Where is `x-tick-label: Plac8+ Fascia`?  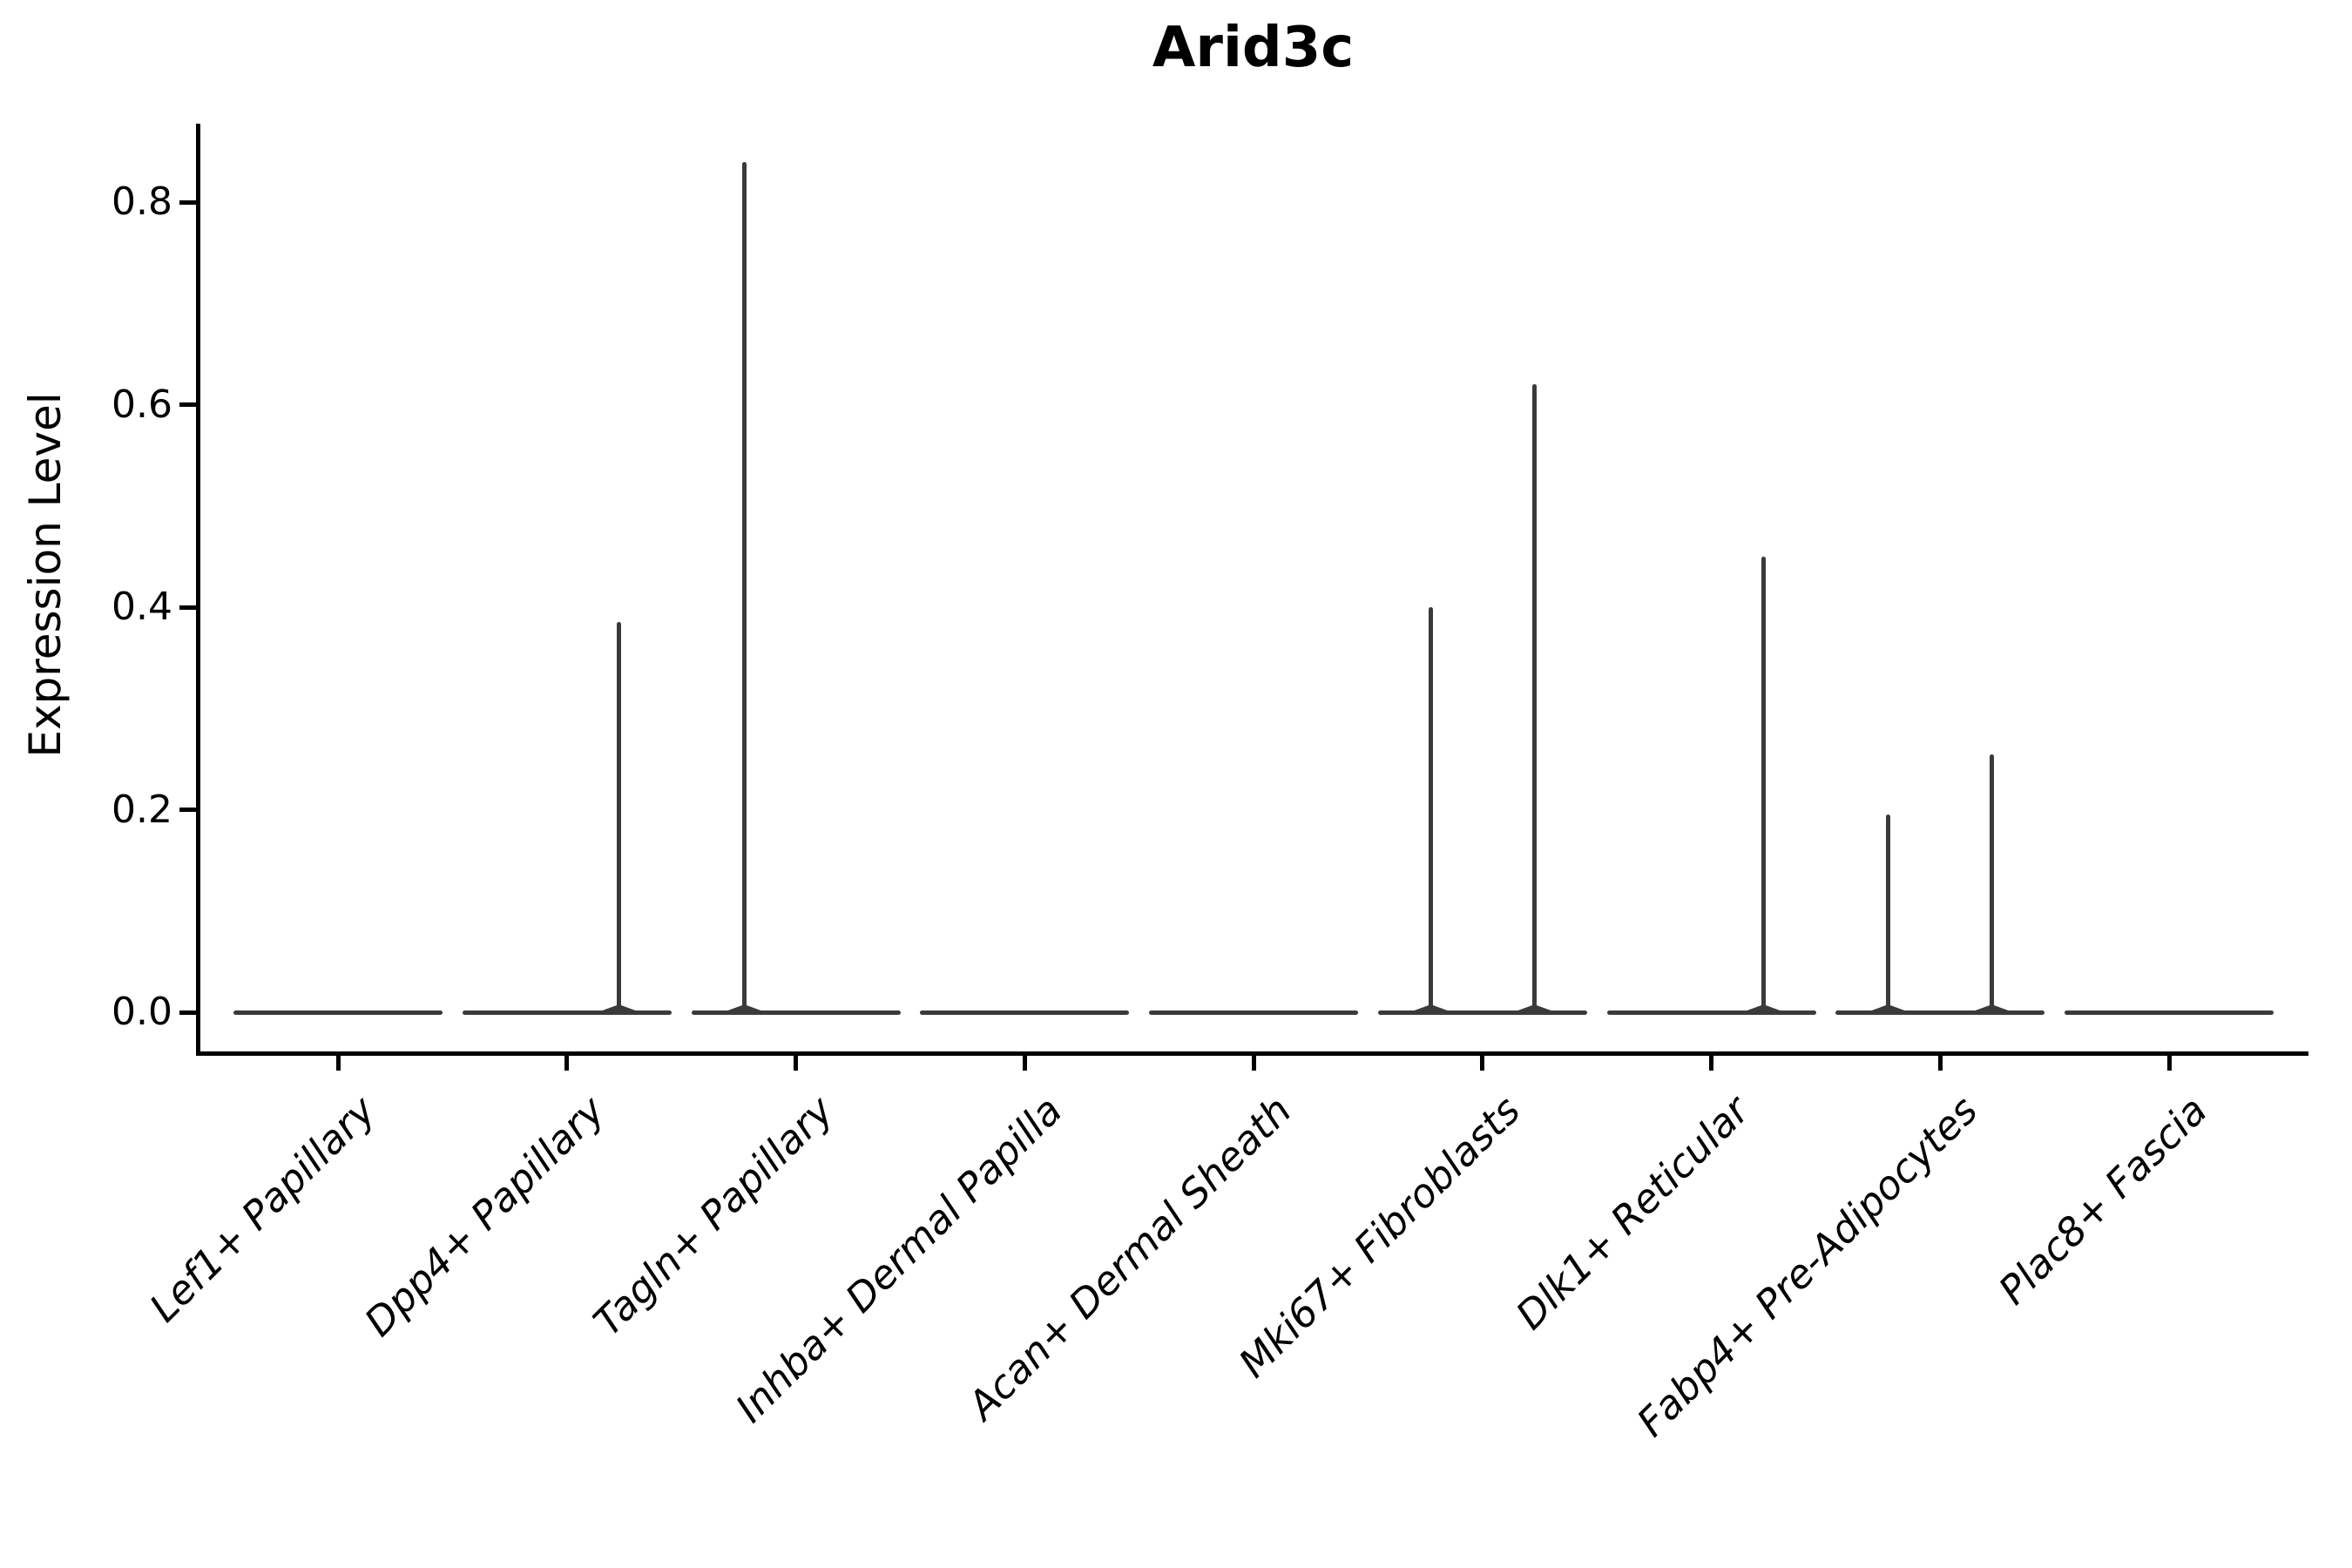
x-tick-label: Plac8+ Fascia is located at coordinates (2102, 1201).